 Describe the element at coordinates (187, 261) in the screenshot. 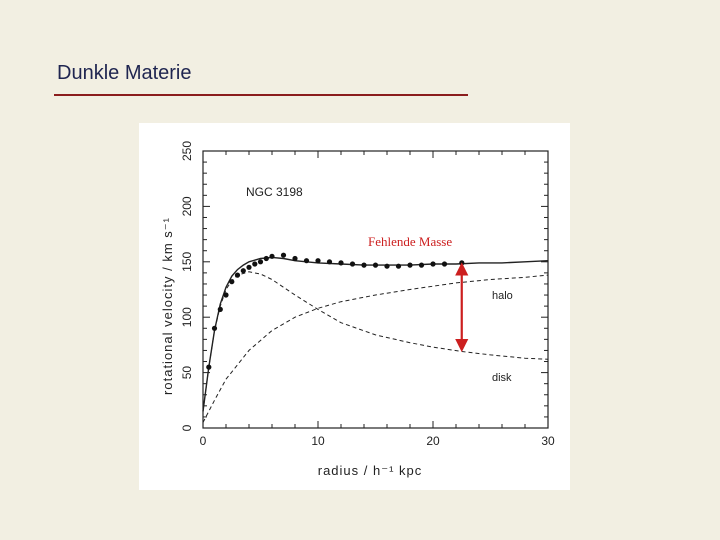

I see `y-tick-label: 150` at that location.